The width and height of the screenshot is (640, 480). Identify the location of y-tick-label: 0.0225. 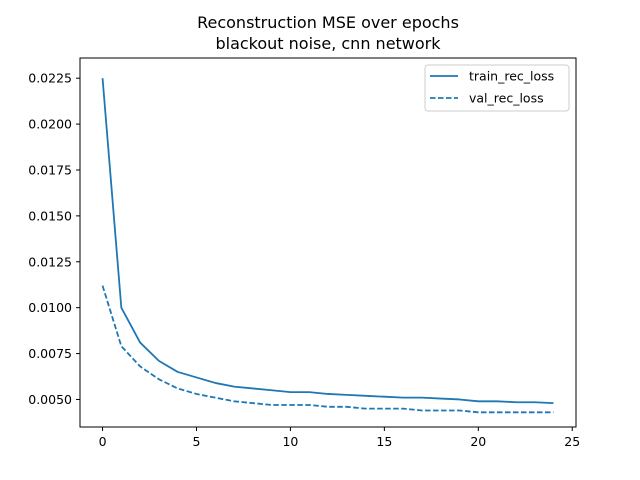
(50, 78).